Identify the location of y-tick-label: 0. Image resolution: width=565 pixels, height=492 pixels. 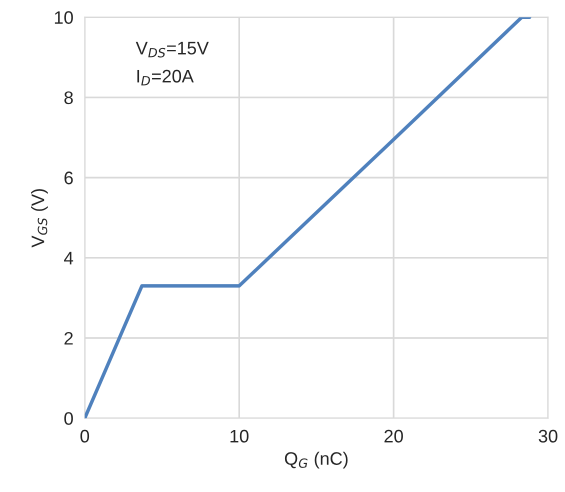
(68, 418).